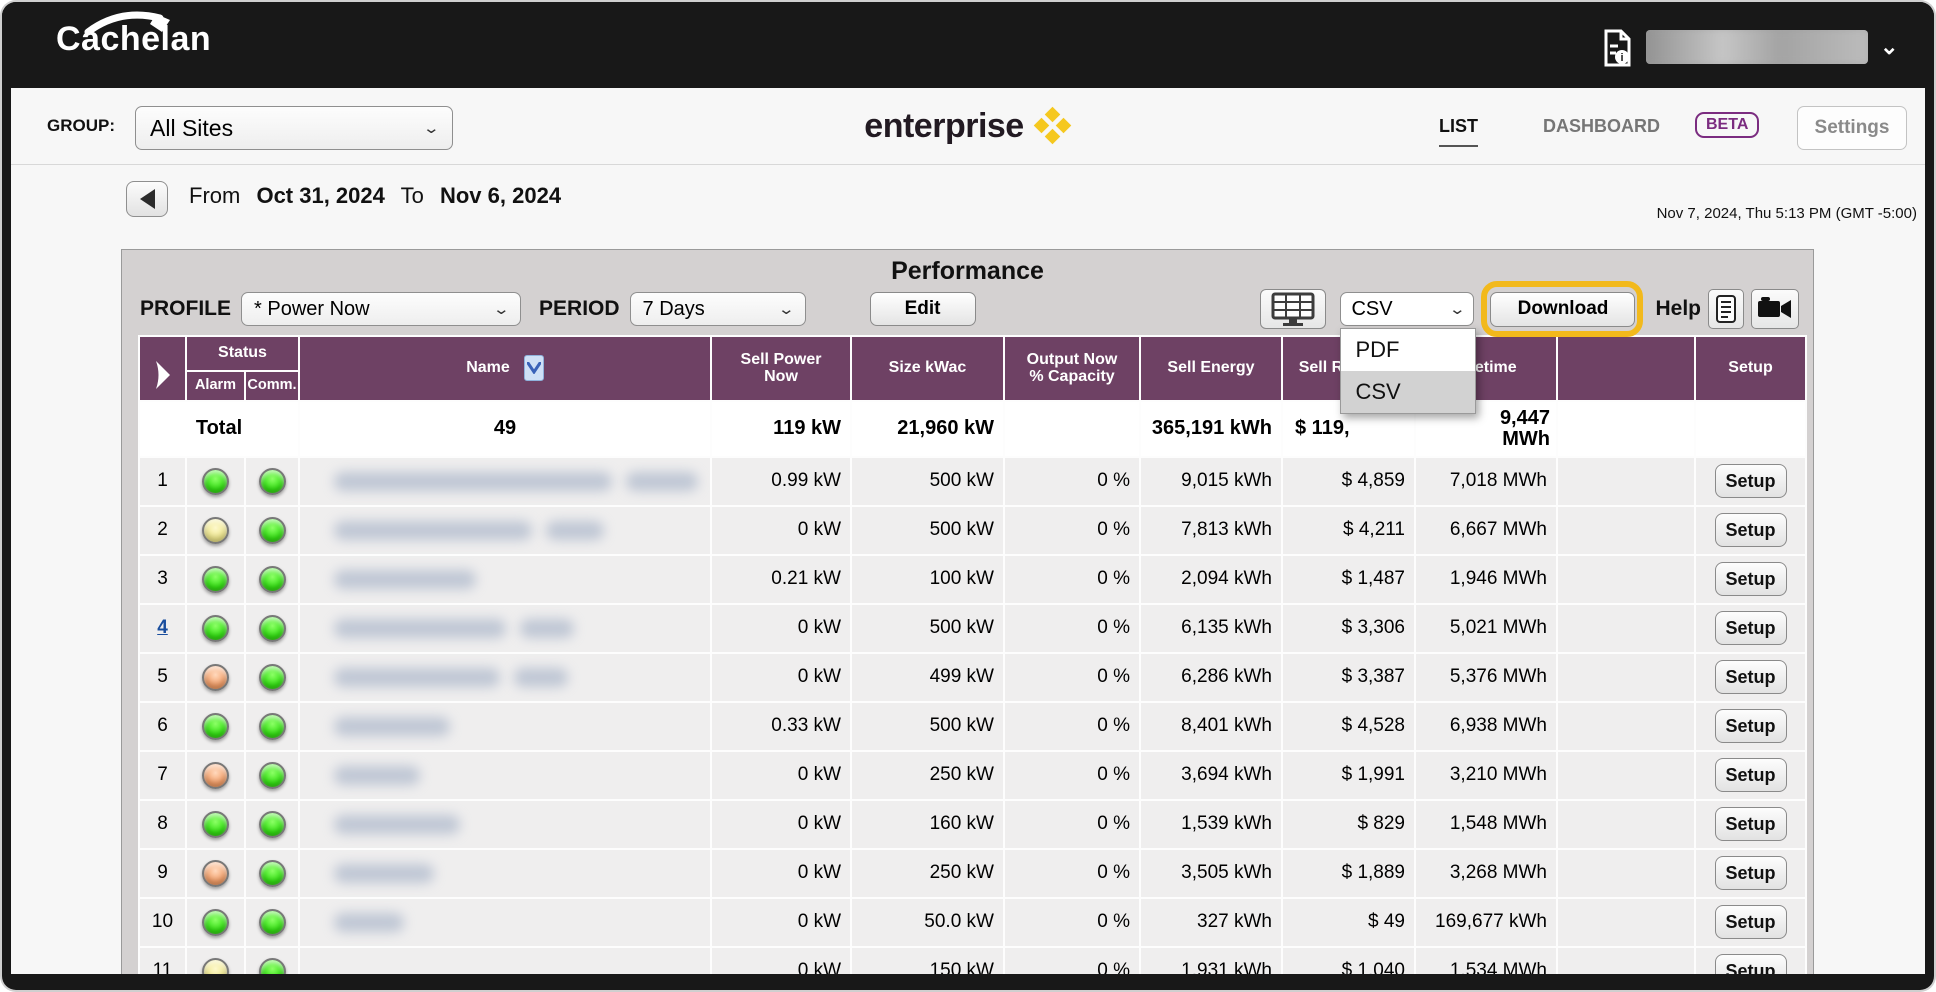 The width and height of the screenshot is (1936, 992). What do you see at coordinates (127, 23) in the screenshot?
I see `logo-swoosh-icon` at bounding box center [127, 23].